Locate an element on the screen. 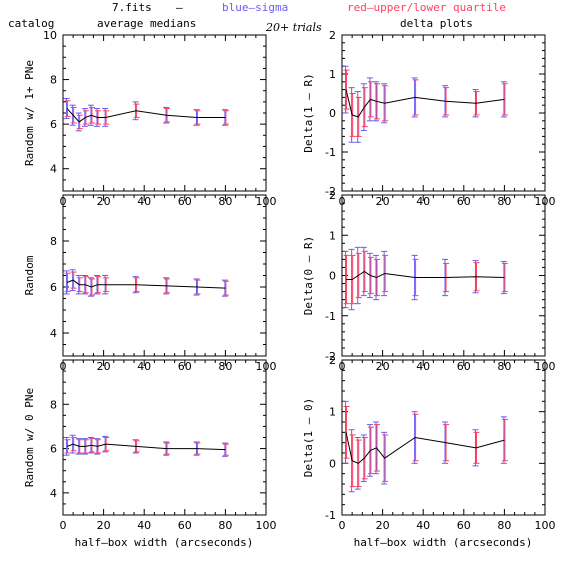  y-axis-label: Random is located at coordinates (29, 275).